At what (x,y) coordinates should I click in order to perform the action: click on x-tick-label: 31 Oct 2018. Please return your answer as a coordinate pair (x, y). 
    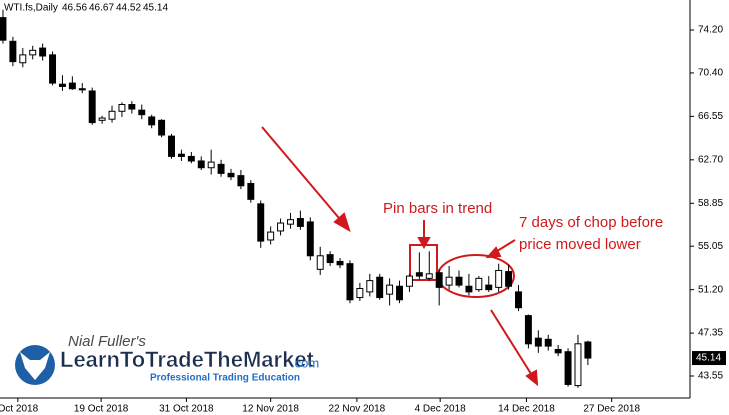
    Looking at the image, I should click on (186, 409).